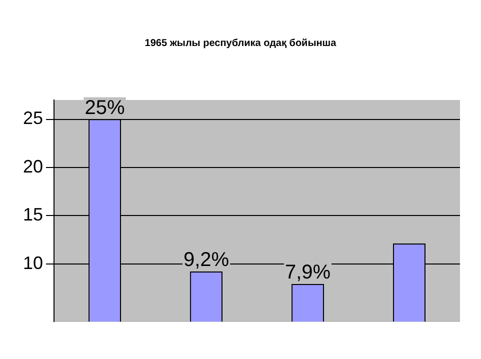 The image size is (481, 359). I want to click on chart-title: 1965 жылы республика одақ бойынша, so click(241, 43).